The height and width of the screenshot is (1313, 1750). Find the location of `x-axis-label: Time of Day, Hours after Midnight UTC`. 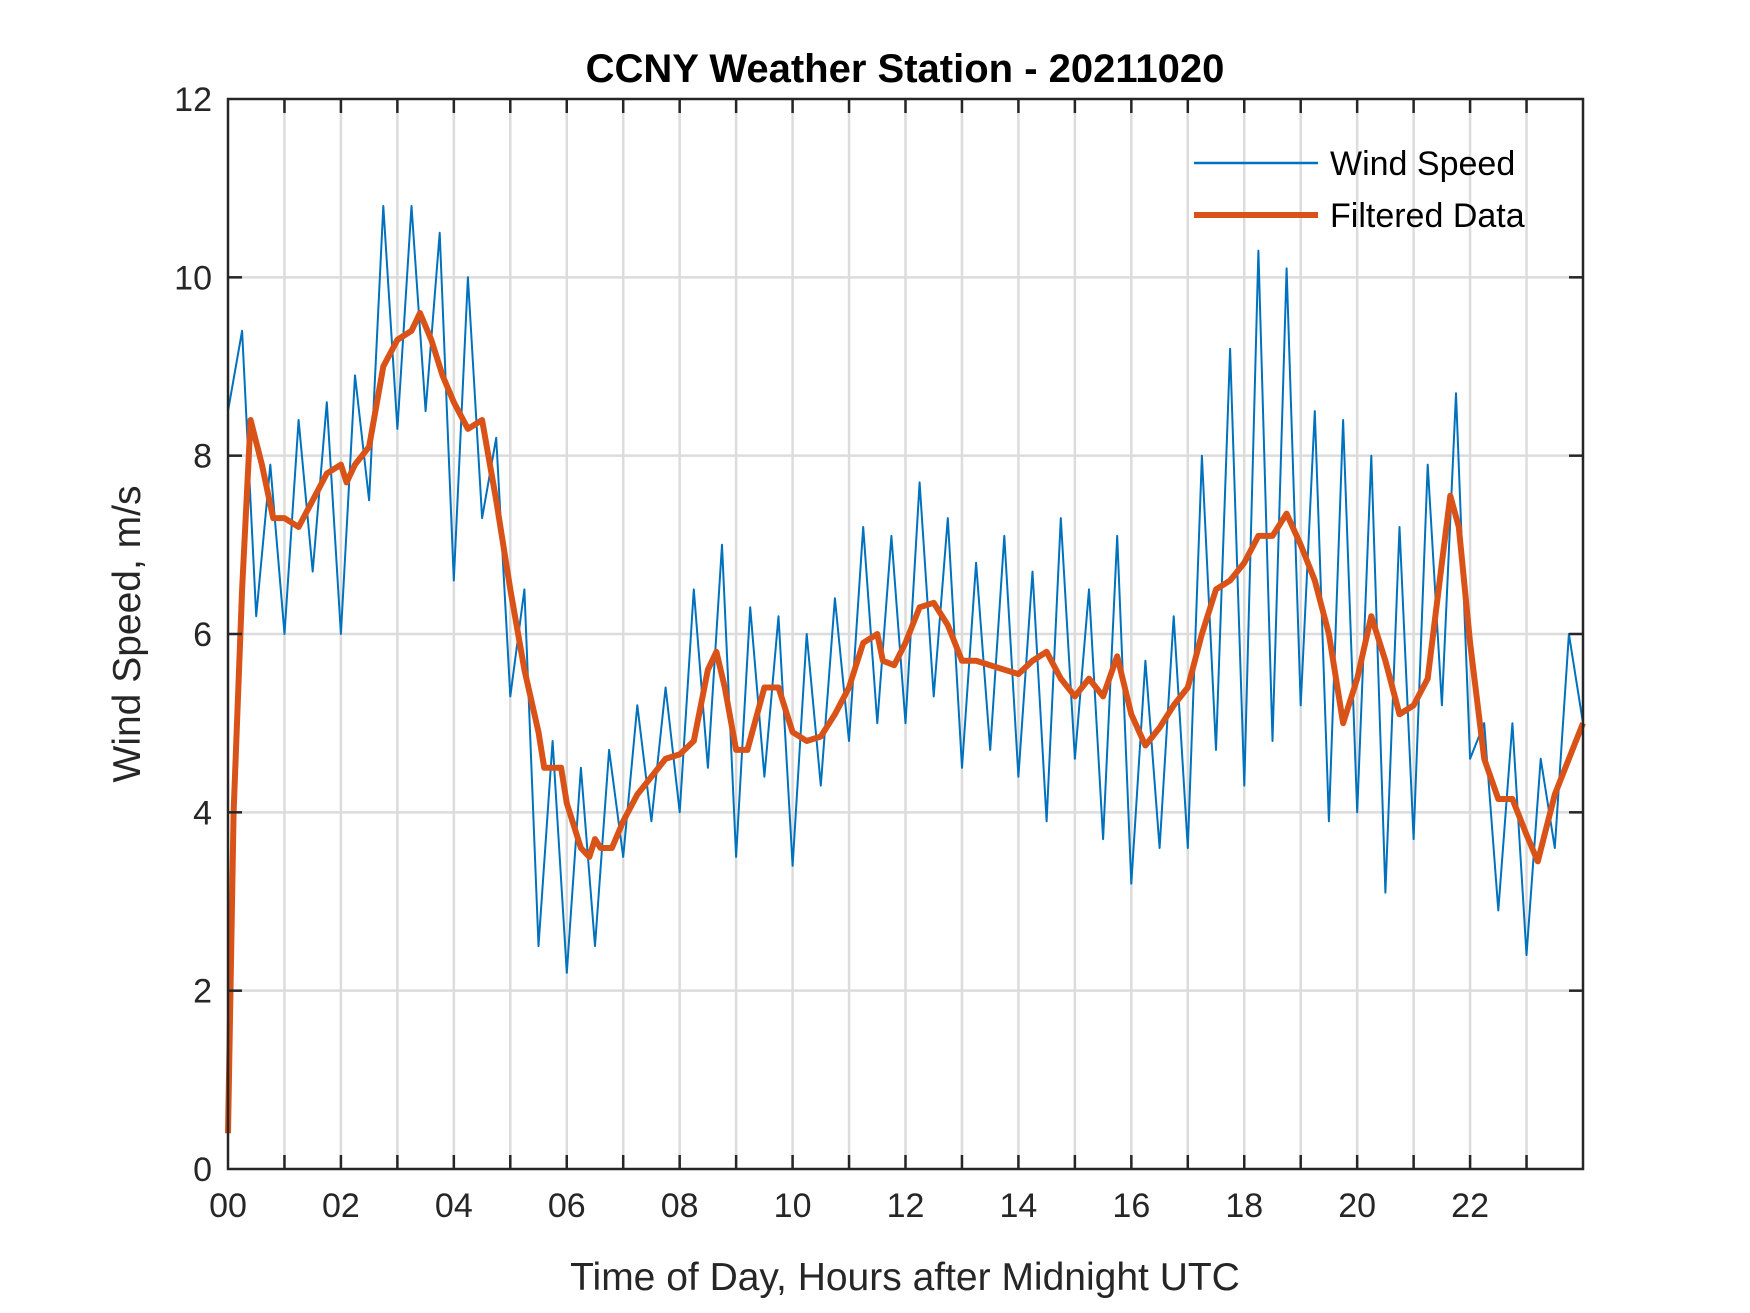

x-axis-label: Time of Day, Hours after Midnight UTC is located at coordinates (905, 1277).